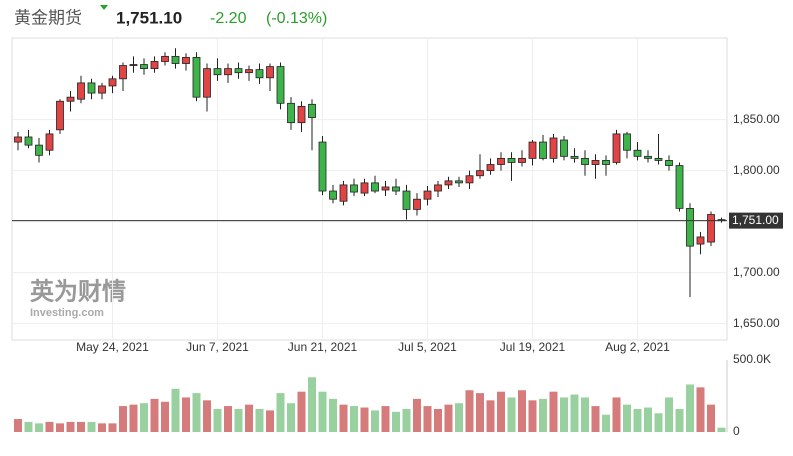 Image resolution: width=793 pixels, height=456 pixels. What do you see at coordinates (756, 220) in the screenshot?
I see `last-price-box` at bounding box center [756, 220].